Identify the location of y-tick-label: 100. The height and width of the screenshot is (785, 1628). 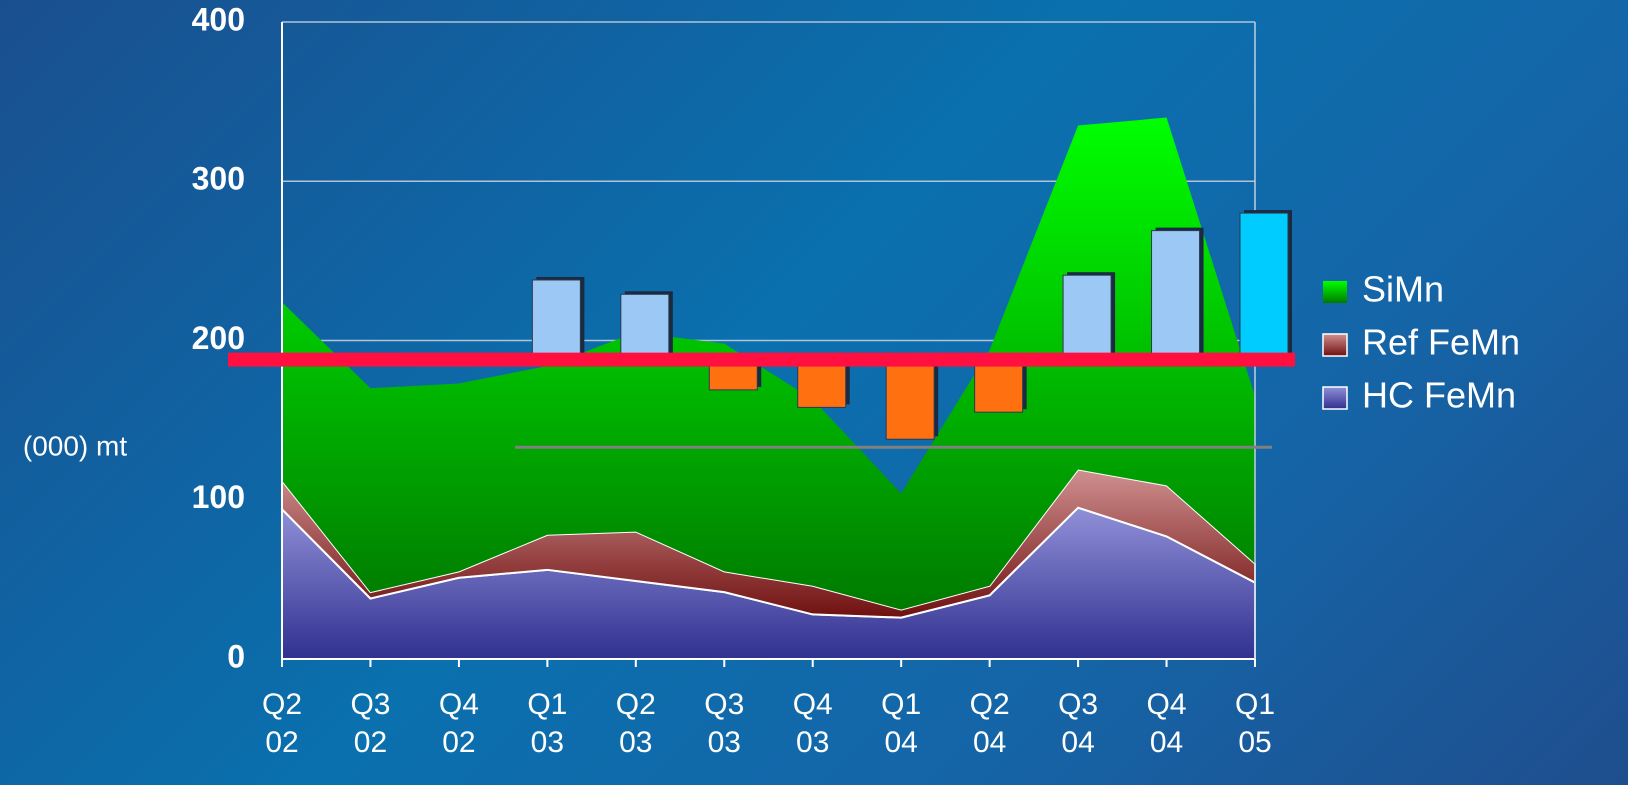
(218, 497).